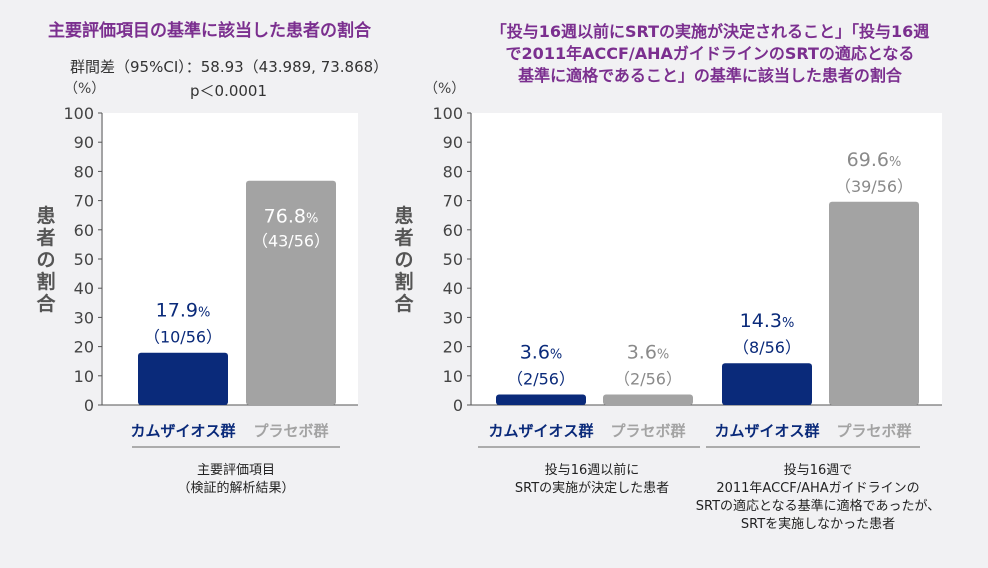  What do you see at coordinates (592, 480) in the screenshot?
I see `chart2-group1-caption: 投与16週以前に SRTの実施が決定した患者` at bounding box center [592, 480].